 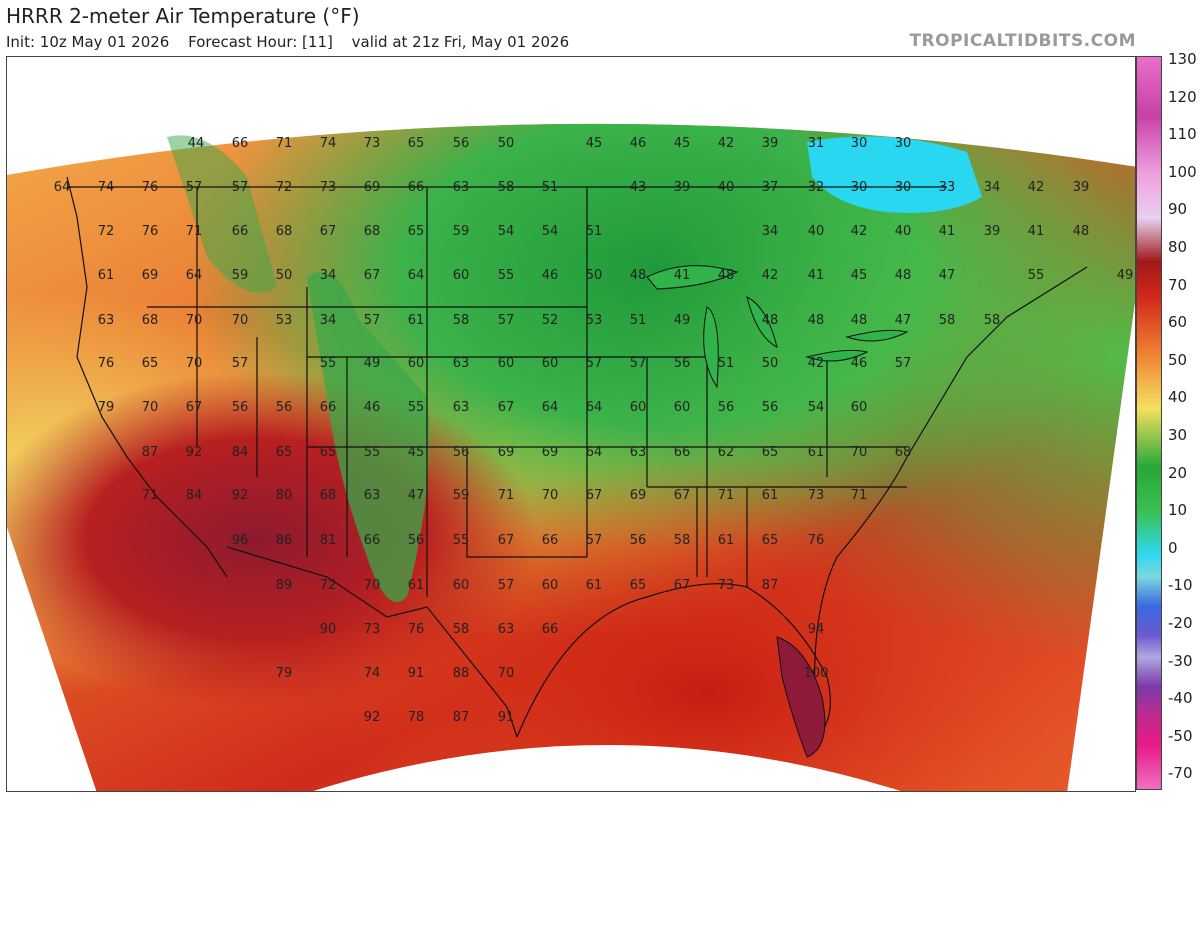 What do you see at coordinates (284, 585) in the screenshot?
I see `temperature-value: 89` at bounding box center [284, 585].